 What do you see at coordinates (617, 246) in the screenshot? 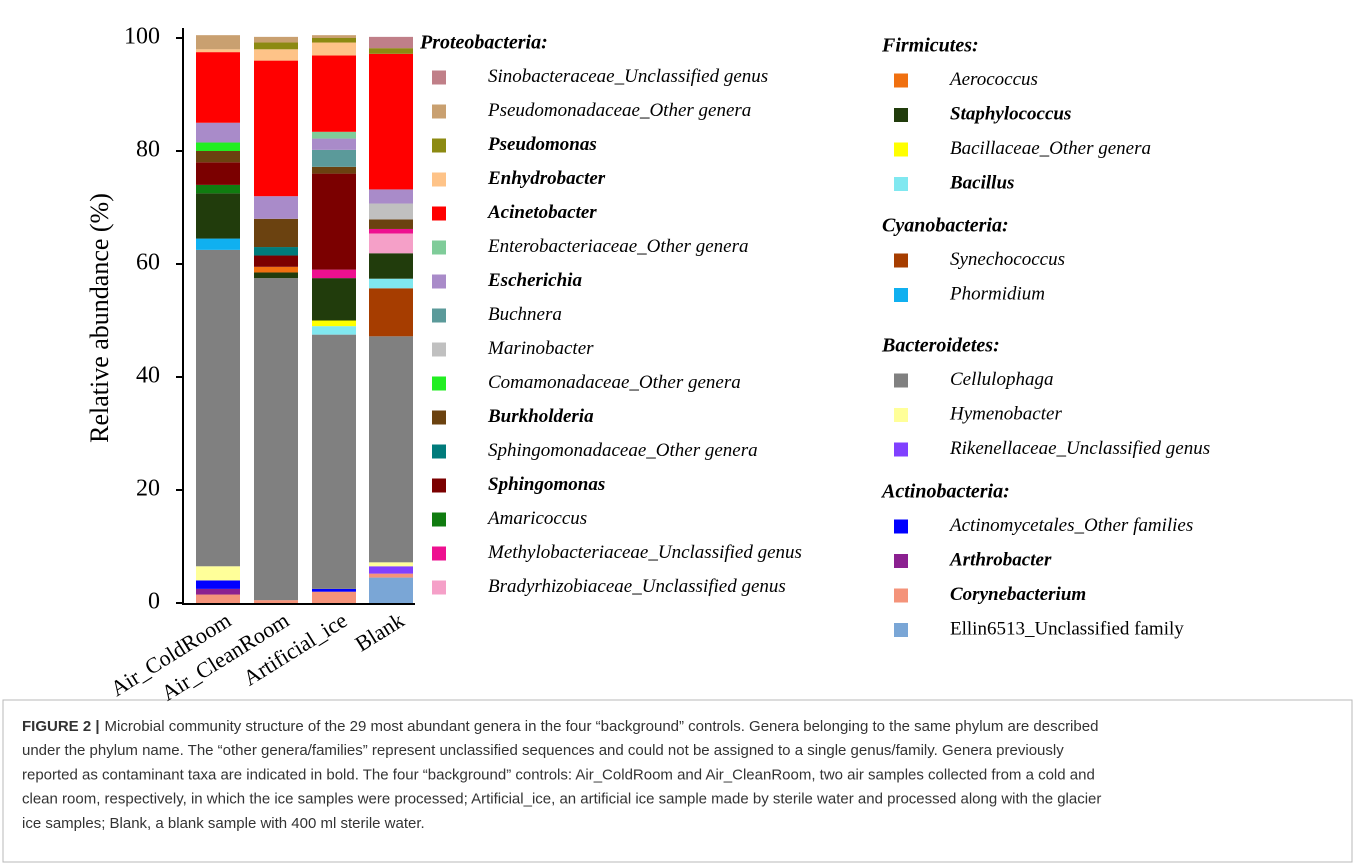
I see `legend-label: Enterobacteriaceae_Other genera` at bounding box center [617, 246].